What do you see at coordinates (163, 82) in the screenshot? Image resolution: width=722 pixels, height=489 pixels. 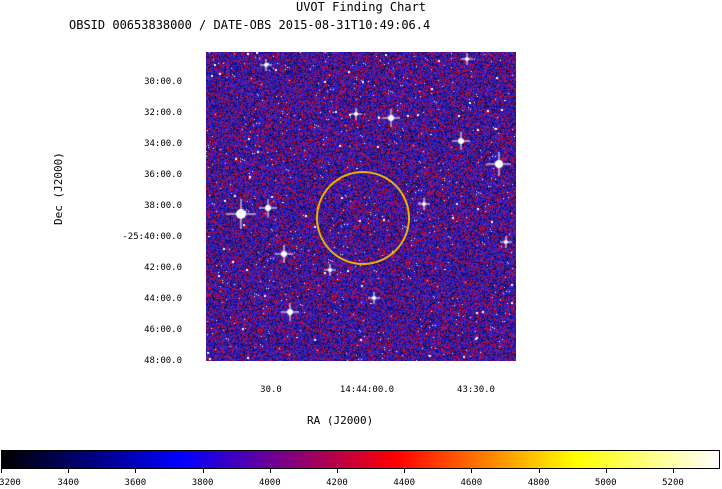 I see `y-tick-label: 30:00.0` at bounding box center [163, 82].